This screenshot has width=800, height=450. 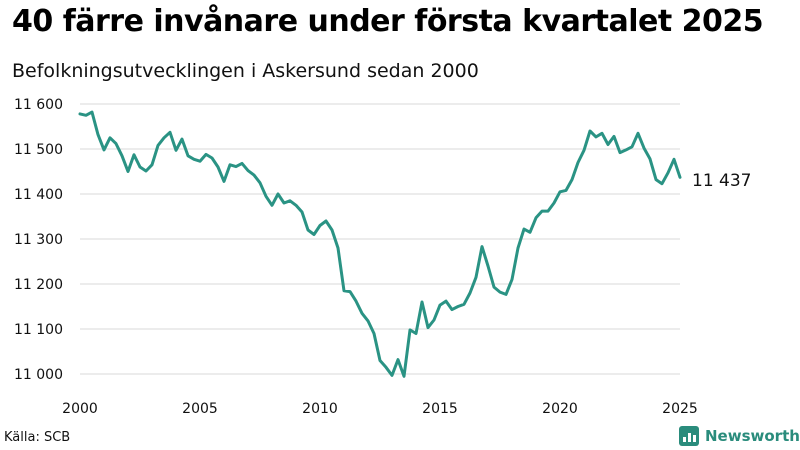 What do you see at coordinates (689, 436) in the screenshot?
I see `newsworthy-bar-chart-icon` at bounding box center [689, 436].